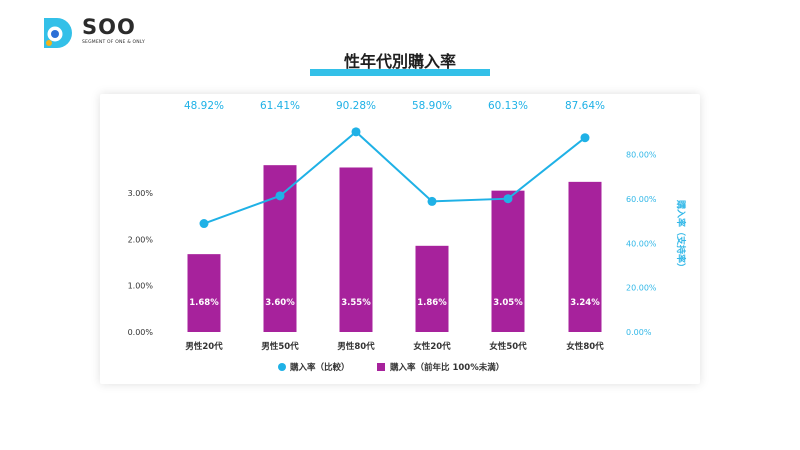 This screenshot has width=800, height=450. Describe the element at coordinates (641, 155) in the screenshot. I see `right-tick-label: 80.00%` at that location.